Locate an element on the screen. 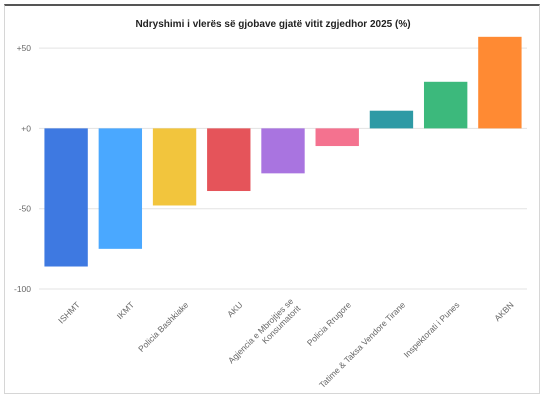  x-tick-label: Policia Rrugore is located at coordinates (329, 324).